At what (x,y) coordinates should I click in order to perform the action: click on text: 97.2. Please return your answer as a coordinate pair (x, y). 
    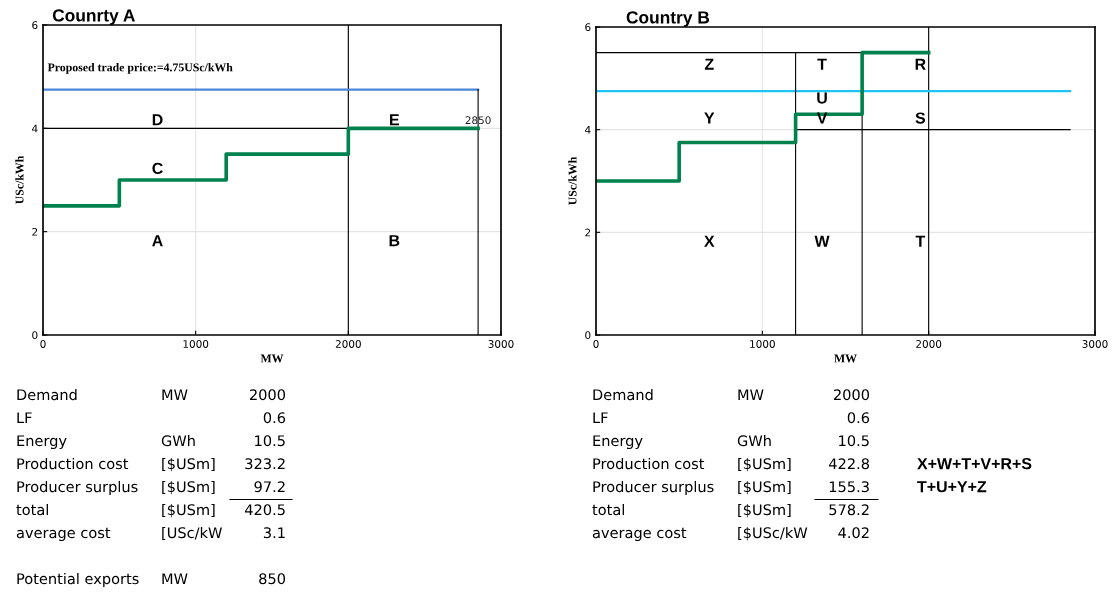
    Looking at the image, I should click on (269, 487).